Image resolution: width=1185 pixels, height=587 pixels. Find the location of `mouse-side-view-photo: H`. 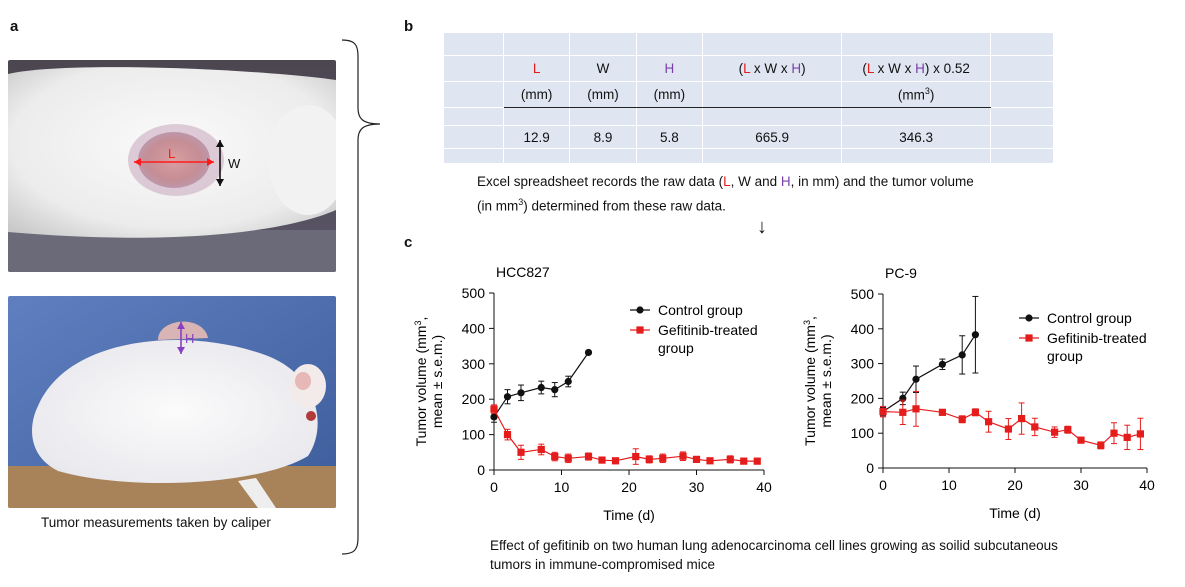

mouse-side-view-photo: H is located at coordinates (172, 402).